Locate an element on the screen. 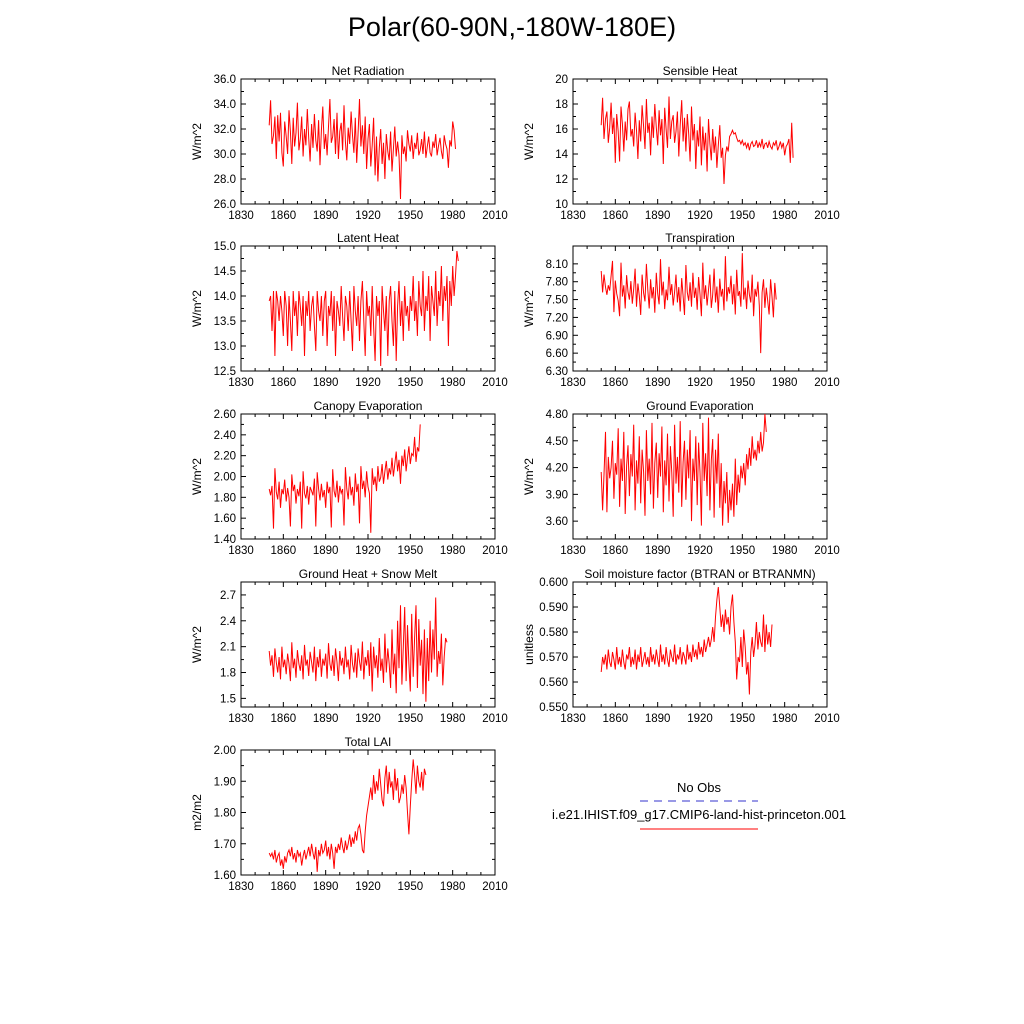 The width and height of the screenshot is (1024, 1024). y-tick-label: 36.0 is located at coordinates (225, 80).